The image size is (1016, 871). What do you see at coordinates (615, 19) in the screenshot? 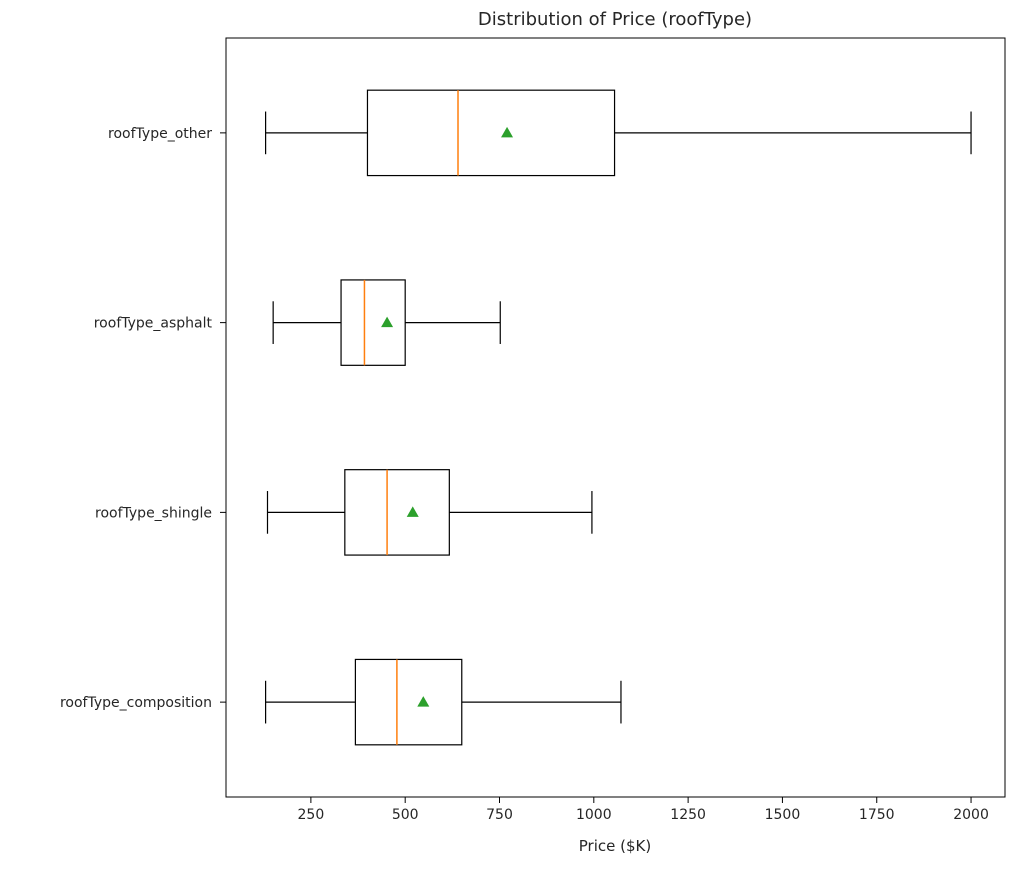
I see `chart-title: Distribution of Price (roofType)` at bounding box center [615, 19].